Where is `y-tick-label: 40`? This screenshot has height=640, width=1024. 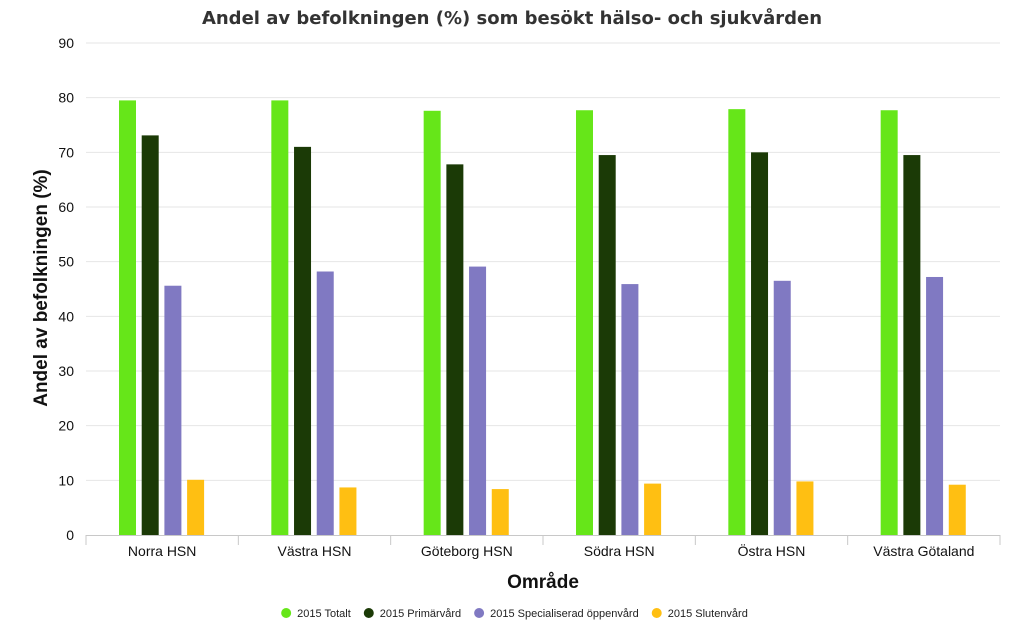
y-tick-label: 40 is located at coordinates (66, 316).